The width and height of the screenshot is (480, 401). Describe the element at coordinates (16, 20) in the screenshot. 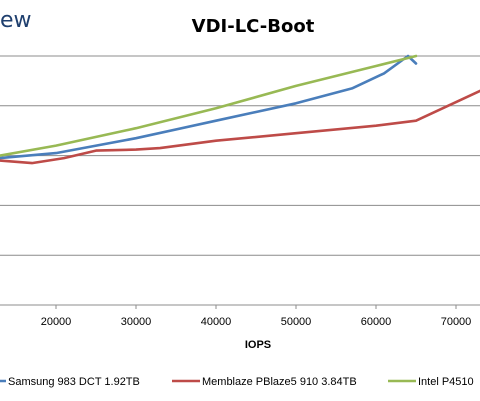

I see `logo-text: ew` at that location.